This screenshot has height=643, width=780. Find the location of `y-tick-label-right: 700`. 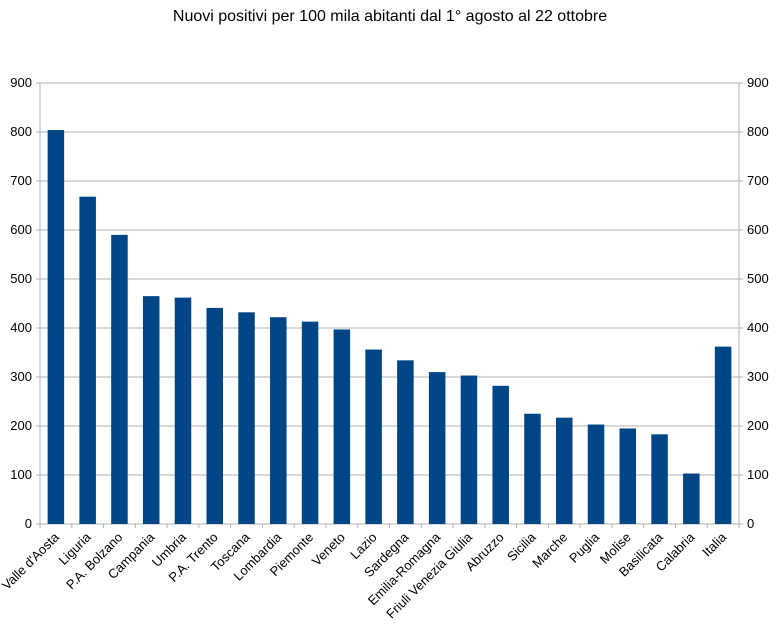

y-tick-label-right: 700 is located at coordinates (758, 180).